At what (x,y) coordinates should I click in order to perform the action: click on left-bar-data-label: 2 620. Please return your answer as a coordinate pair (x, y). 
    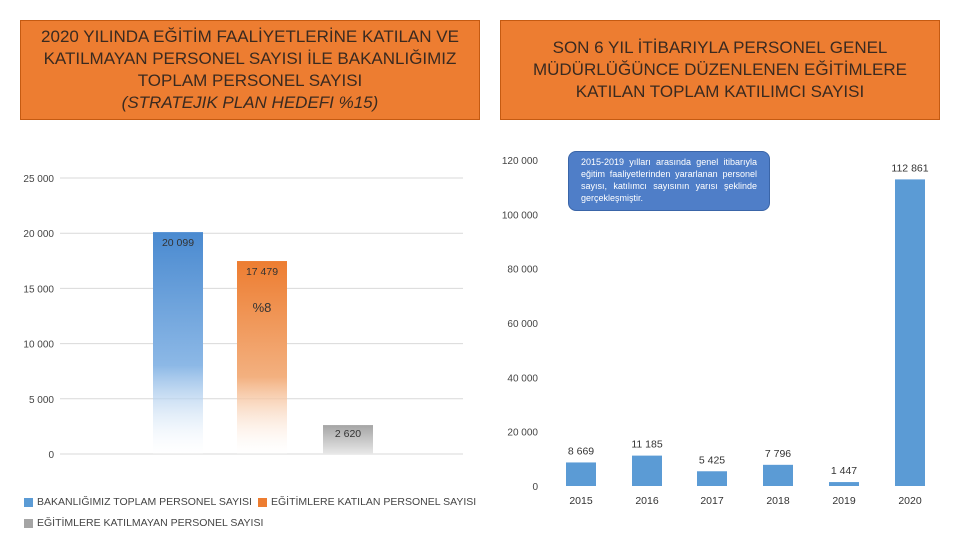
    Looking at the image, I should click on (348, 434).